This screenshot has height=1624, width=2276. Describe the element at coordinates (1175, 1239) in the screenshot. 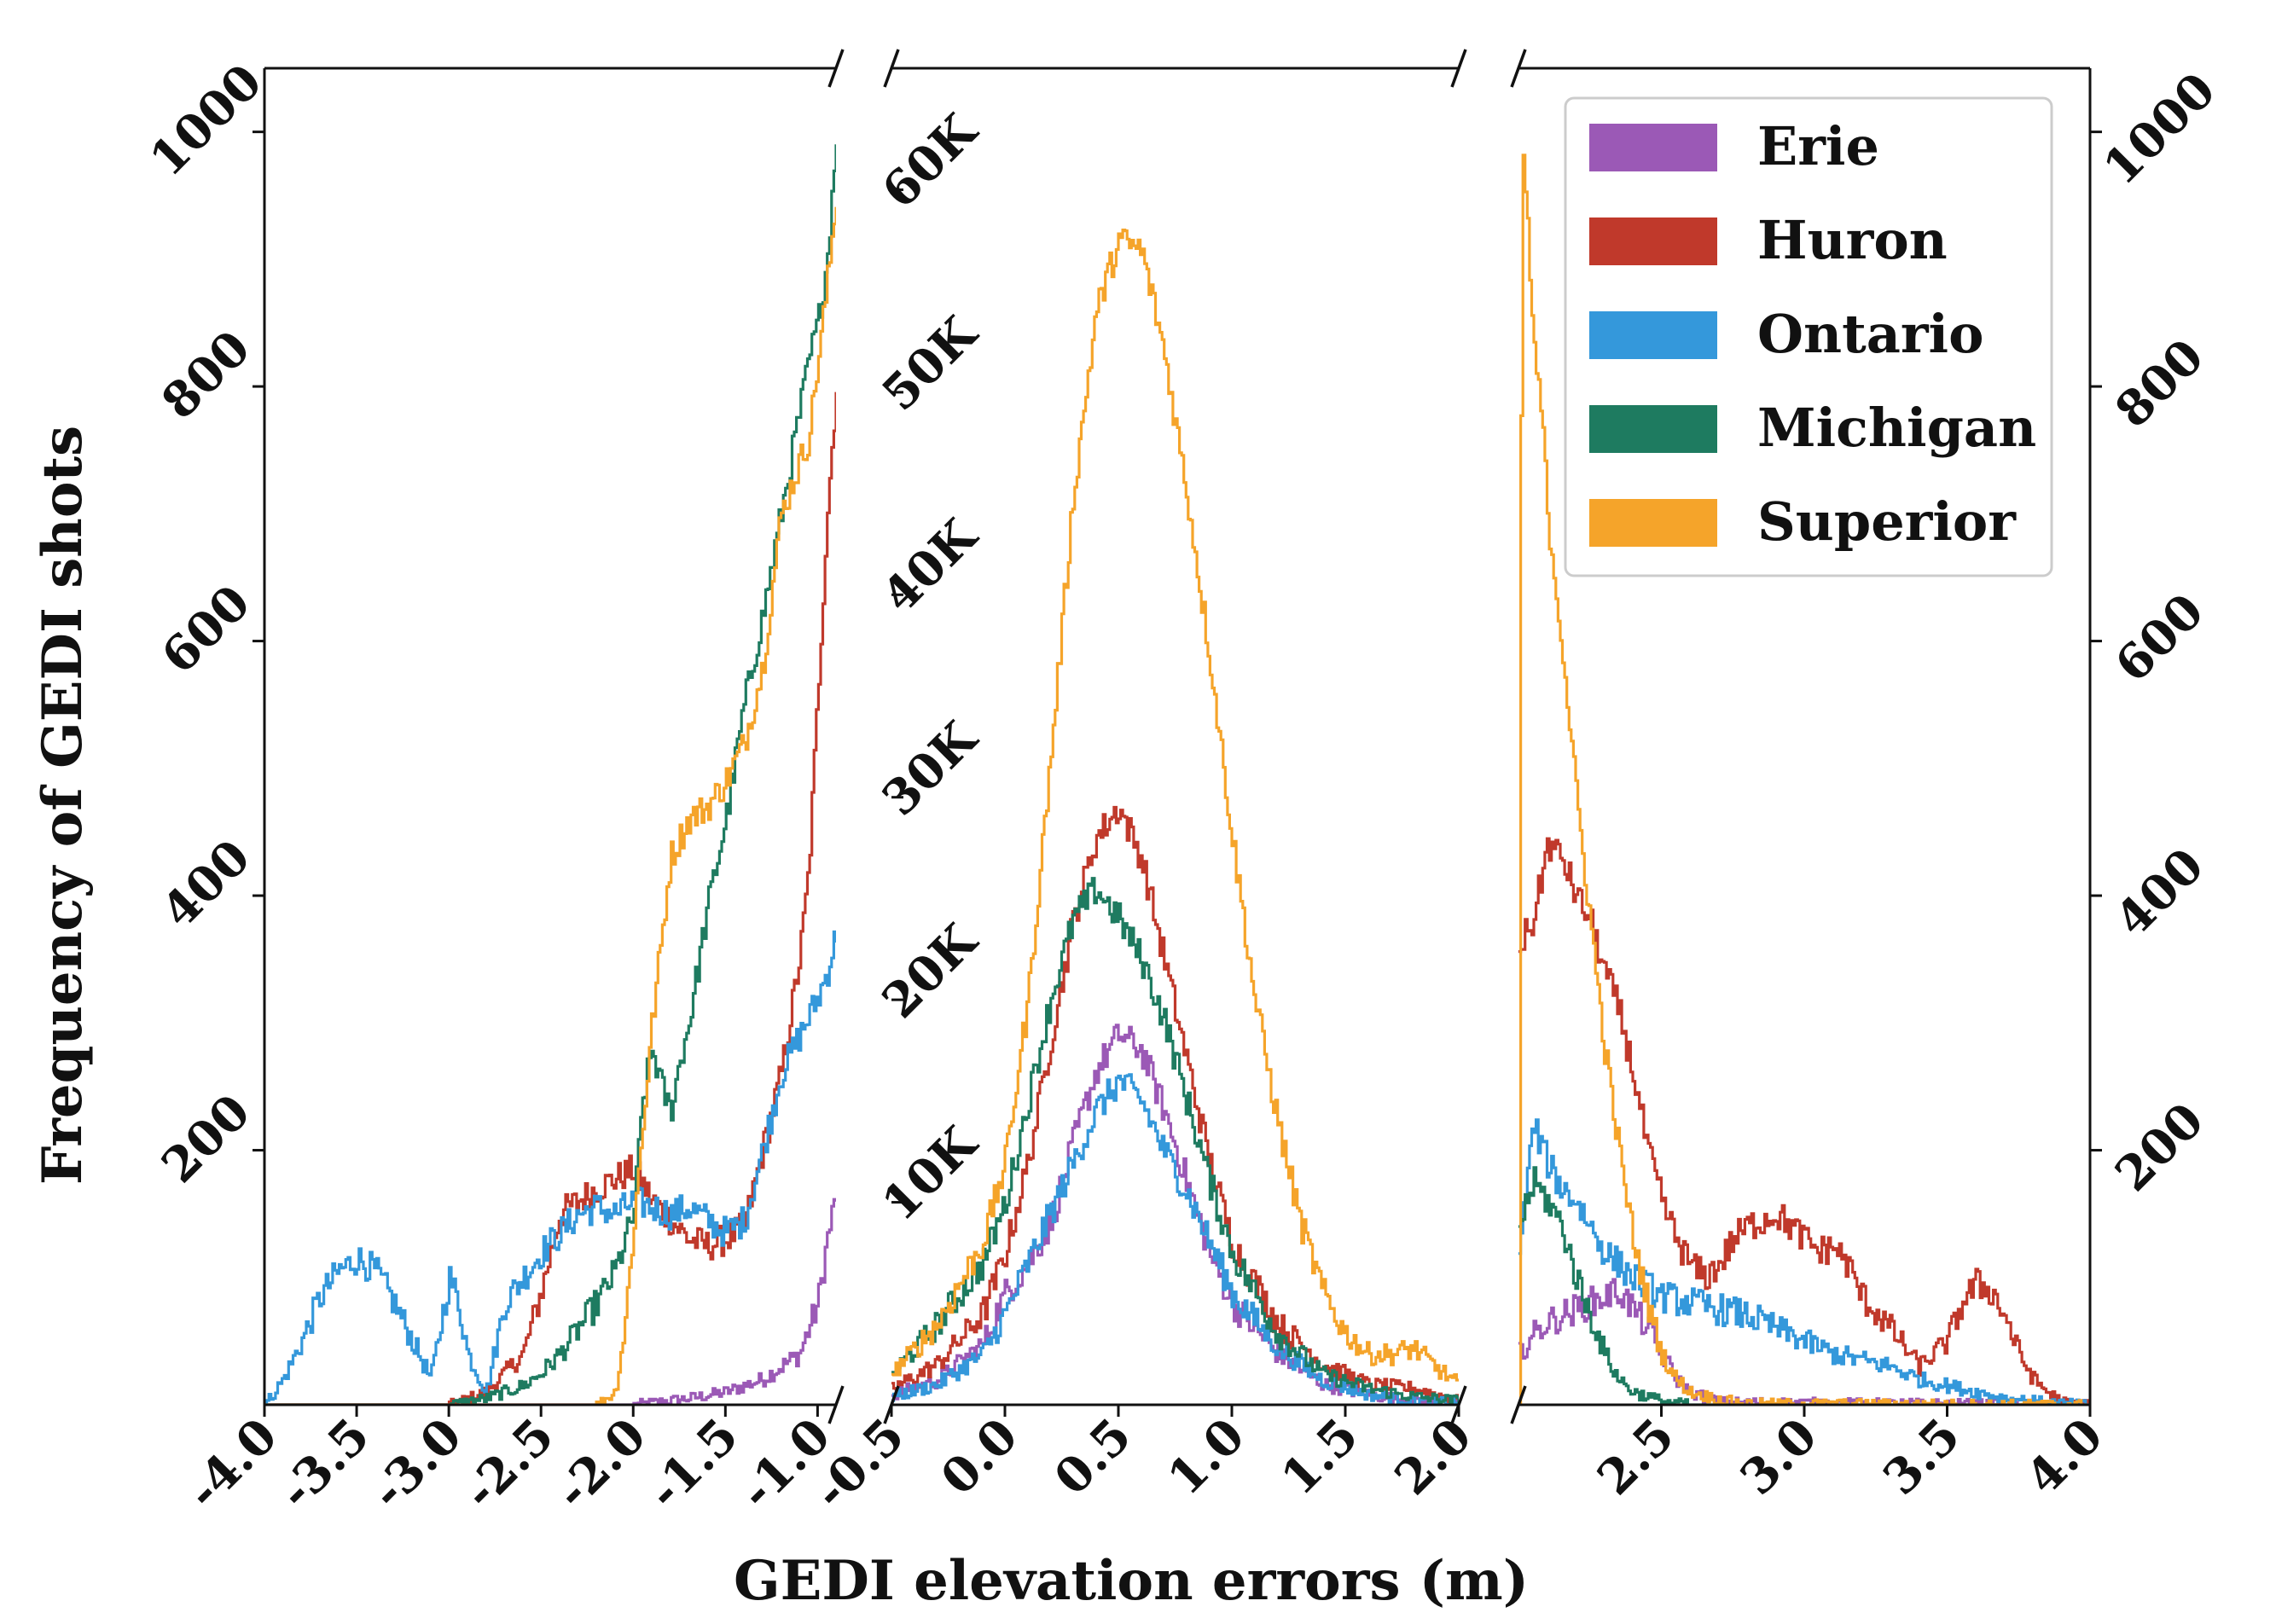

I see `series-line-ontario-middle` at that location.